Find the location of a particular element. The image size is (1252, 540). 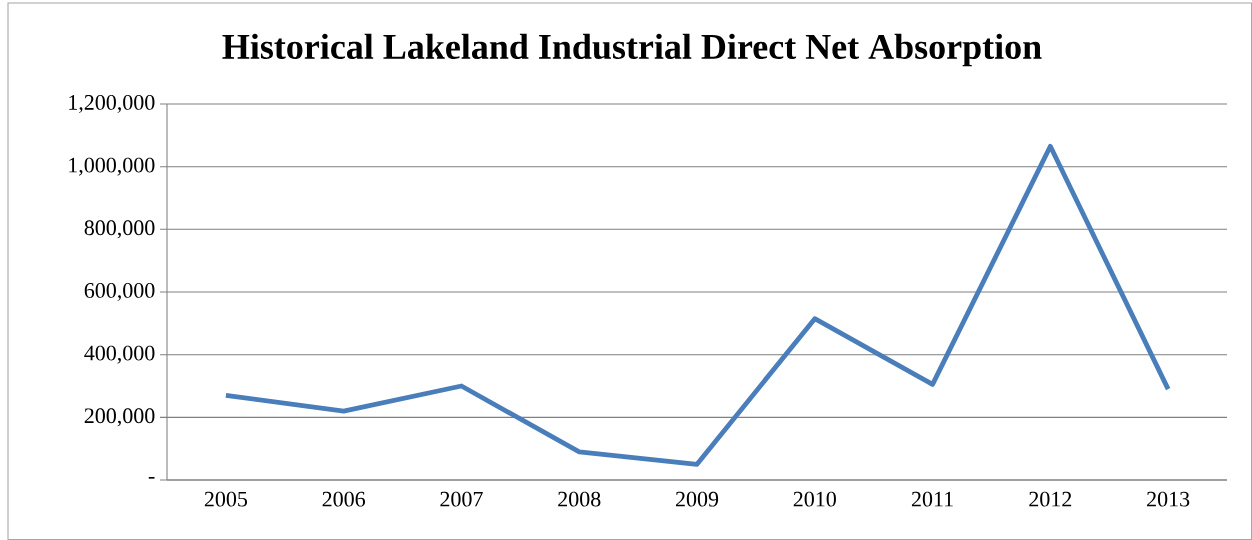

y-tick-label: 400,000 is located at coordinates (119, 354).